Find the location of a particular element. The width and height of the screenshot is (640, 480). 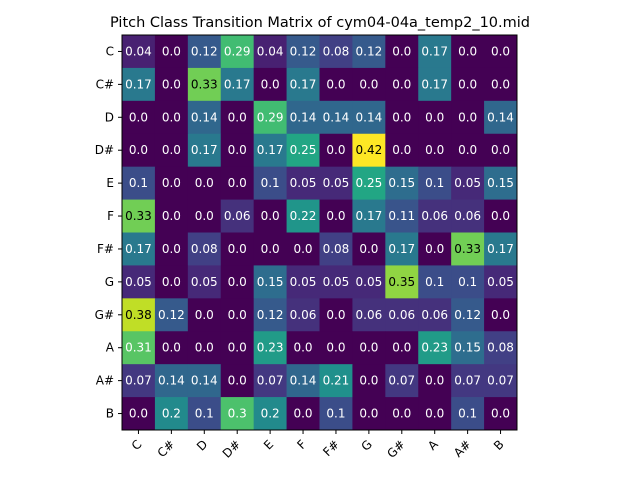

cell-value-label: 0.33 is located at coordinates (204, 84).